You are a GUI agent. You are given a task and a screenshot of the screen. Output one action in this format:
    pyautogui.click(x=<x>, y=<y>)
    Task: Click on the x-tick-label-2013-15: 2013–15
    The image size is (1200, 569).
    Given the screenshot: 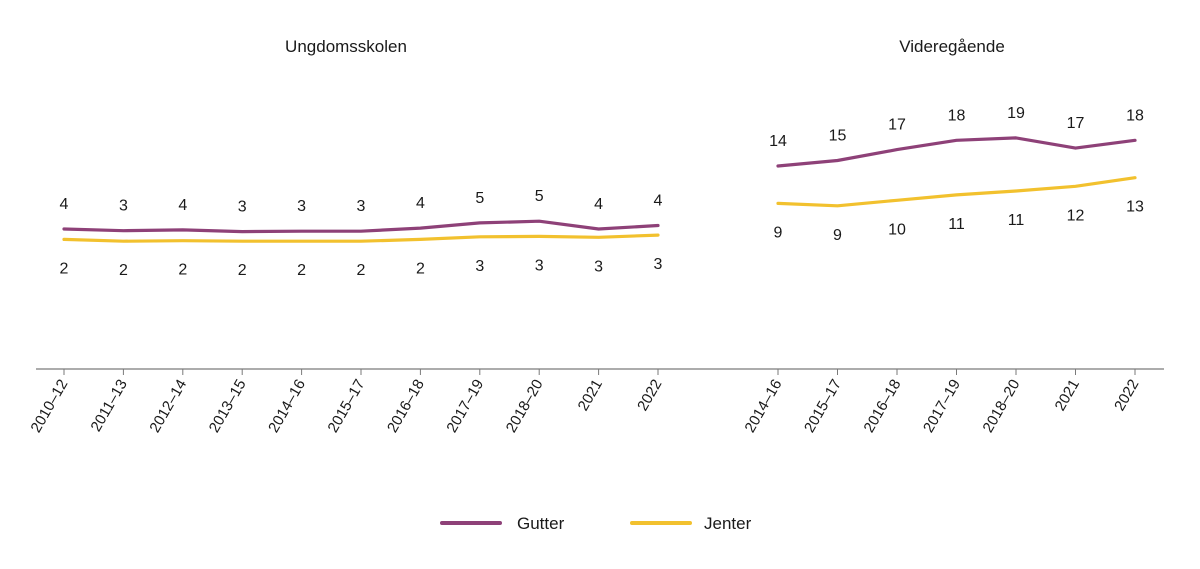 What is the action you would take?
    pyautogui.click(x=228, y=406)
    